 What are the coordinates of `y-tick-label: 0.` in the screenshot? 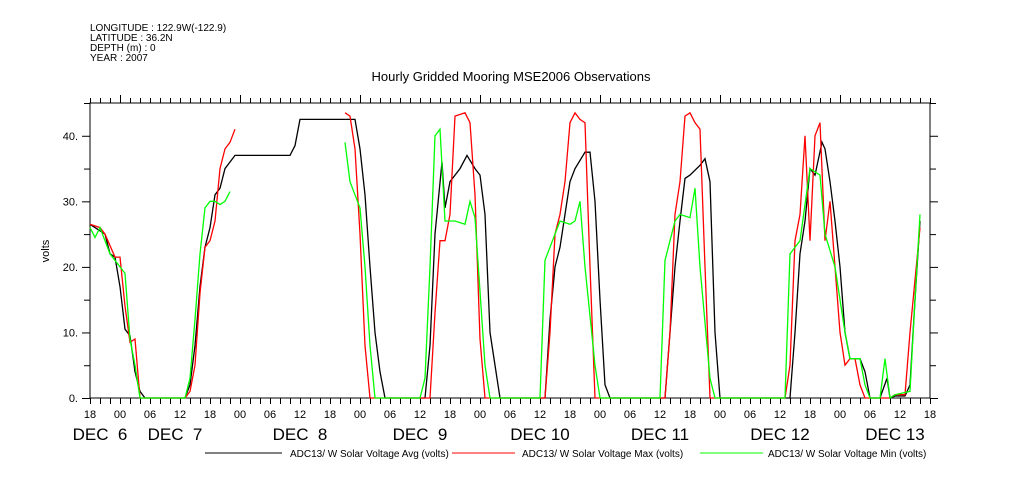 It's located at (73, 399).